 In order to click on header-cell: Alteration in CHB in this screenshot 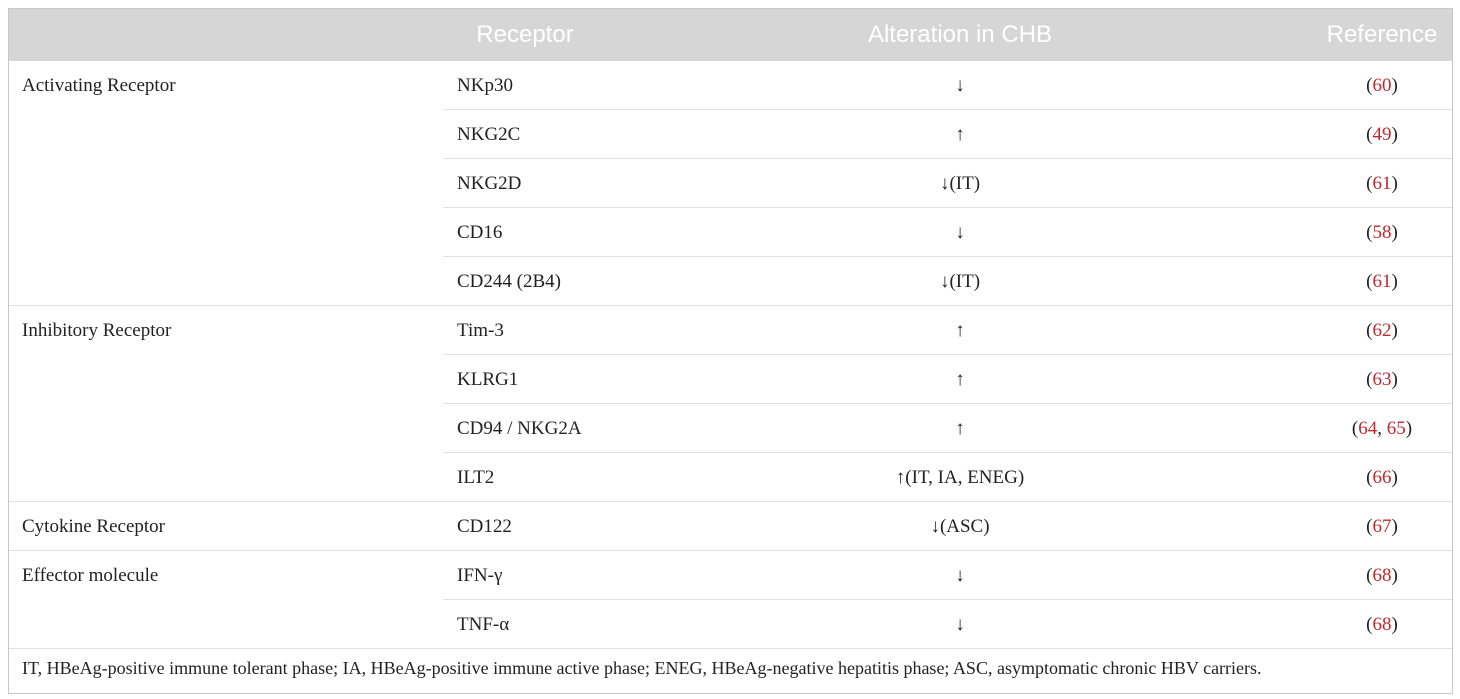, I will do `click(960, 34)`.